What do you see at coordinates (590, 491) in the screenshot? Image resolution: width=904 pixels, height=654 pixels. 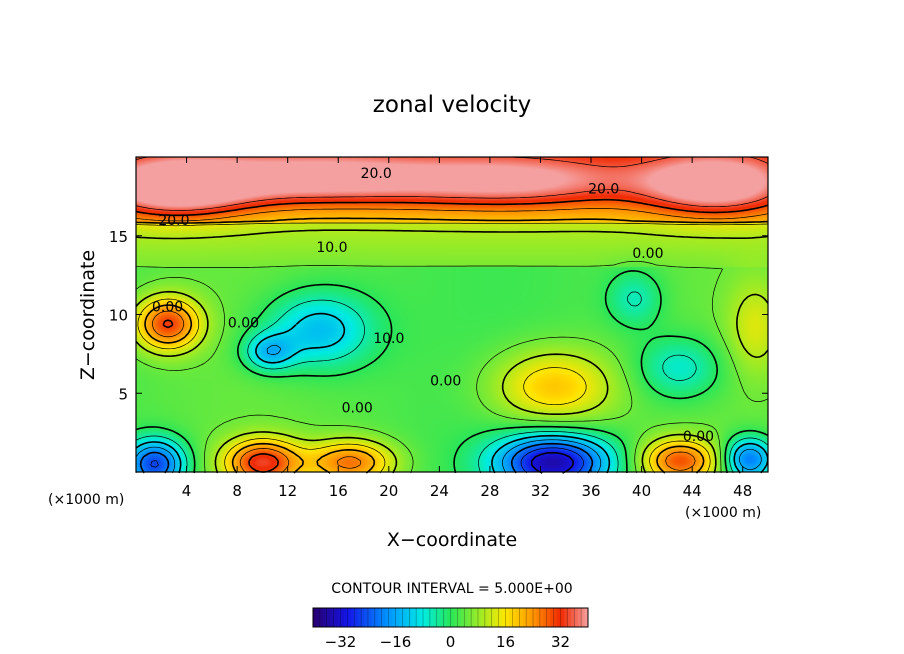 I see `x-tick-label: 36` at bounding box center [590, 491].